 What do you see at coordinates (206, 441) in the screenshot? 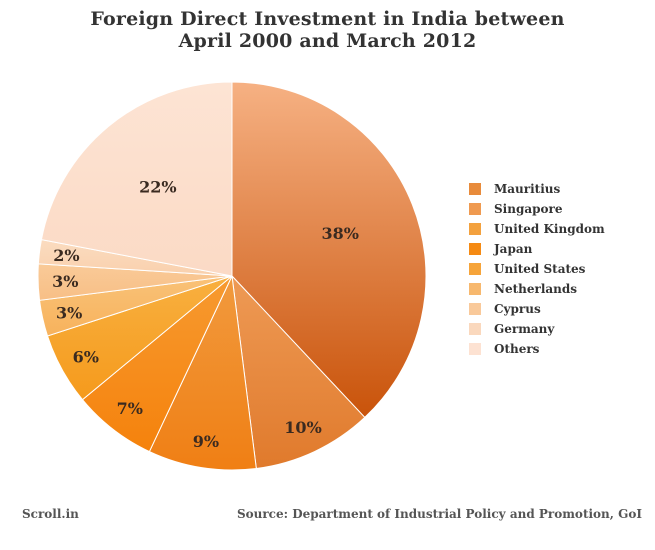
I see `slice-value-label: 9%` at bounding box center [206, 441].